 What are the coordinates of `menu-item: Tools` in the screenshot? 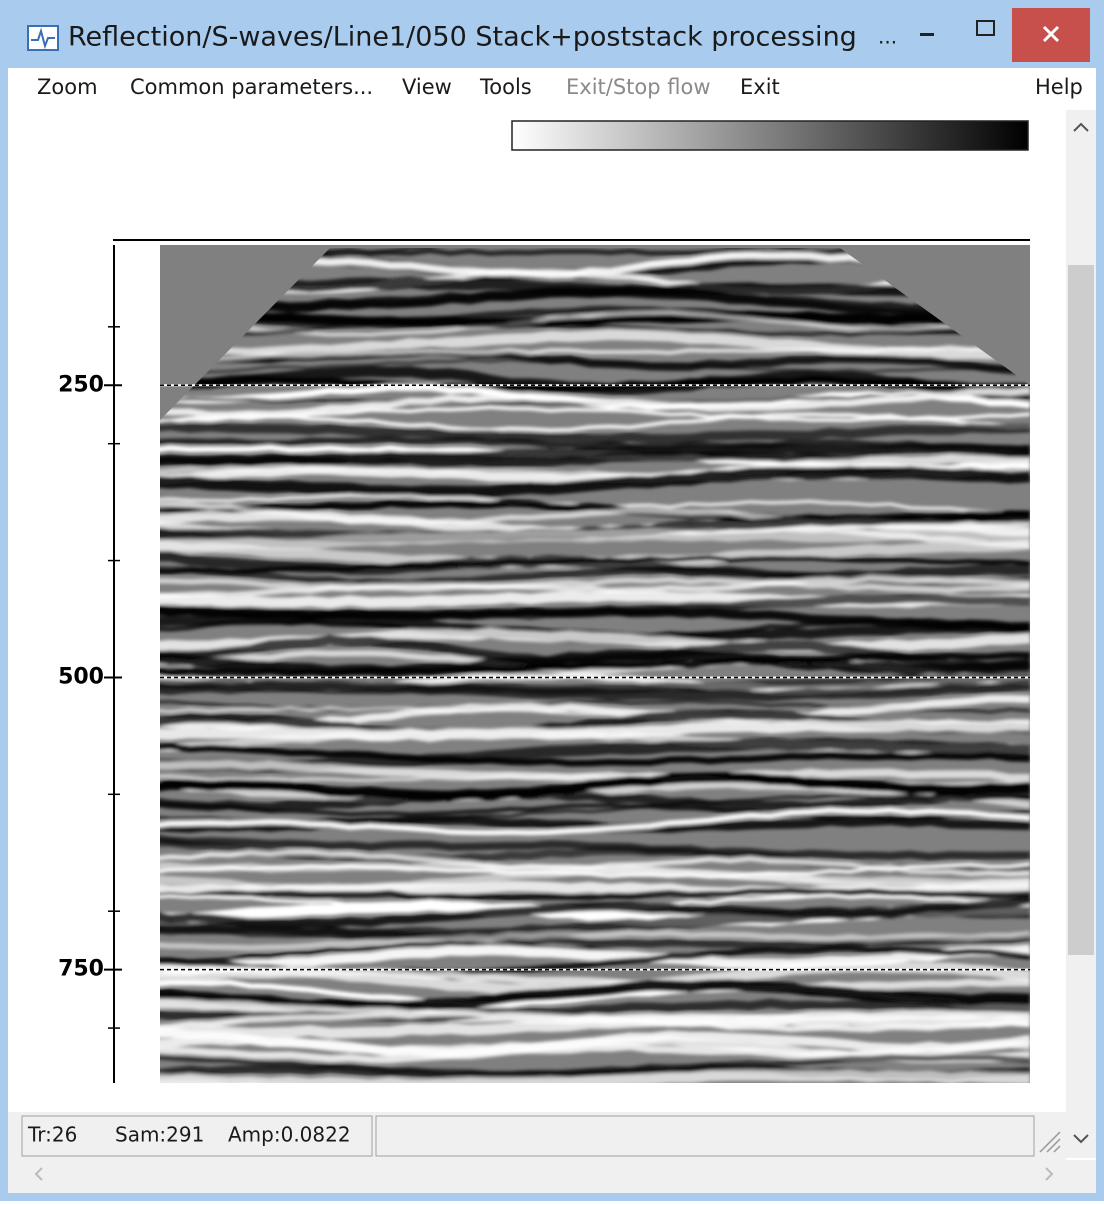 It's located at (505, 87).